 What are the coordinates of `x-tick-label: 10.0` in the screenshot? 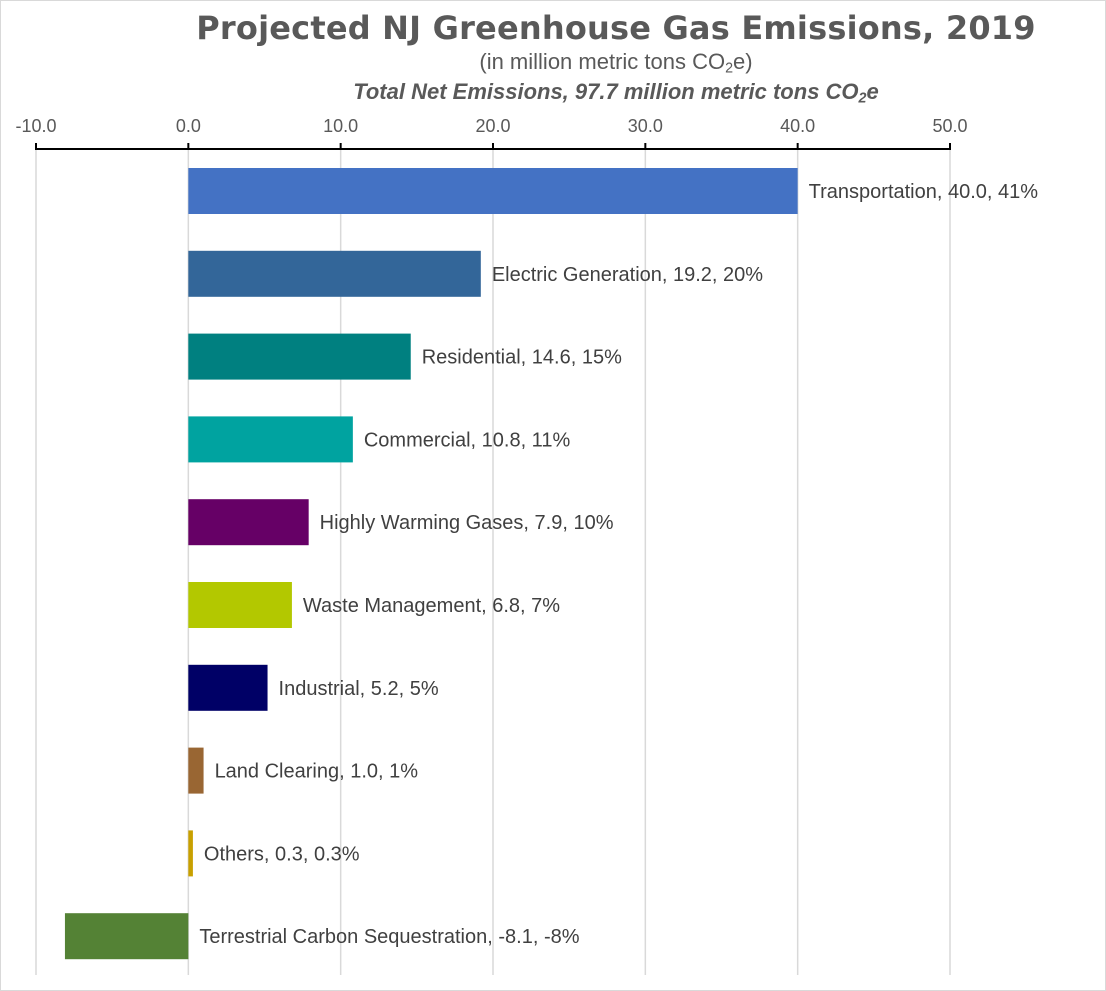 It's located at (340, 126).